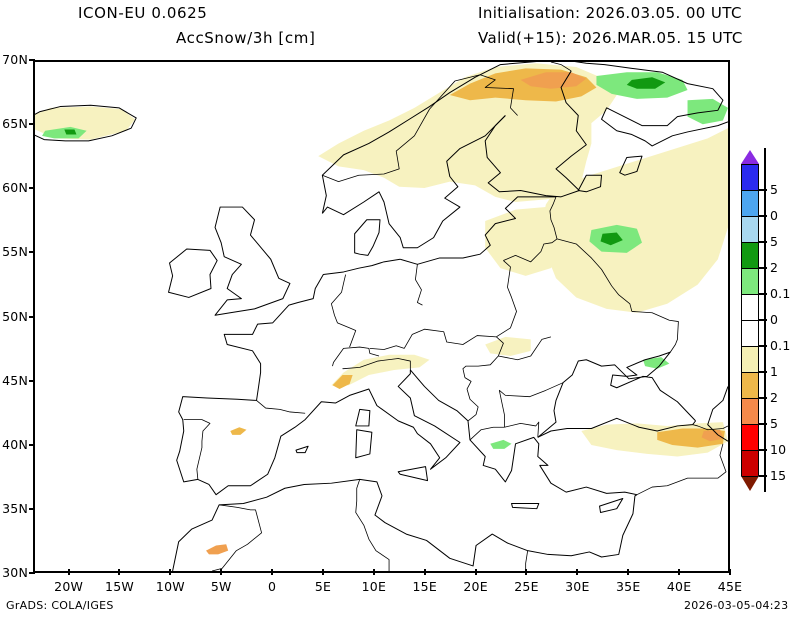 This screenshot has height=618, width=800. What do you see at coordinates (774, 371) in the screenshot?
I see `colorbar-tick-label: 1` at bounding box center [774, 371].